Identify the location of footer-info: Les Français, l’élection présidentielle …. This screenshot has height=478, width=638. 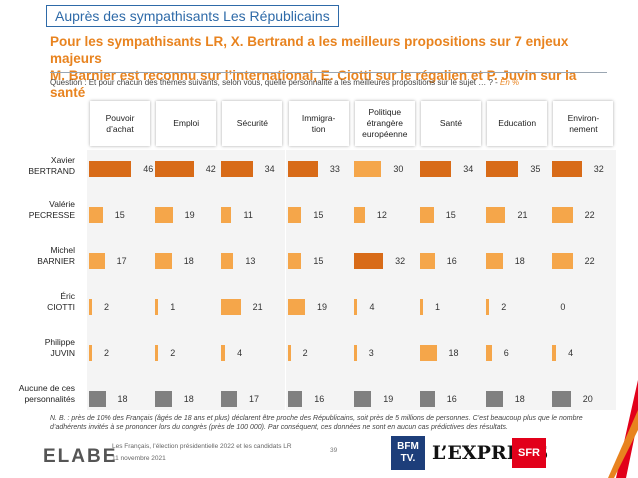
(202, 453).